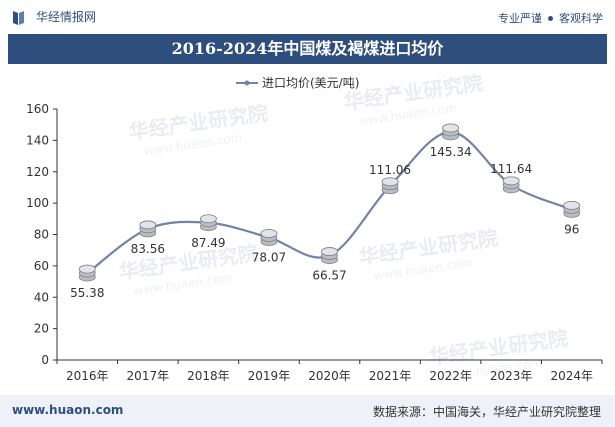 This screenshot has width=615, height=427. Describe the element at coordinates (520, 18) in the screenshot. I see `tagline-left: 专业严谨` at that location.